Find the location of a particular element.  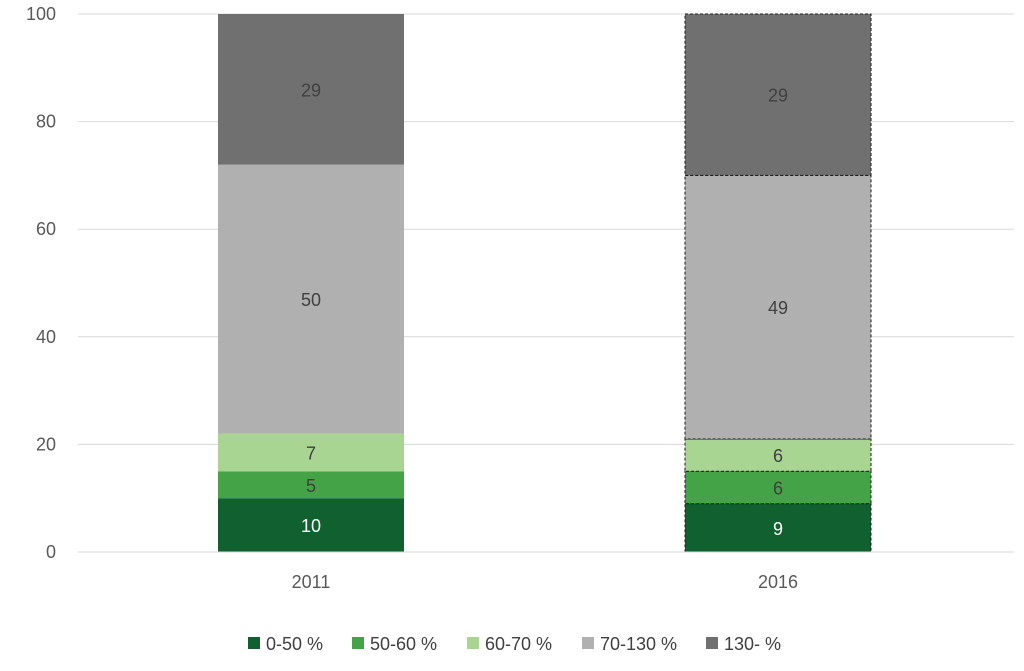

y-tick-label: 80 is located at coordinates (46, 122).